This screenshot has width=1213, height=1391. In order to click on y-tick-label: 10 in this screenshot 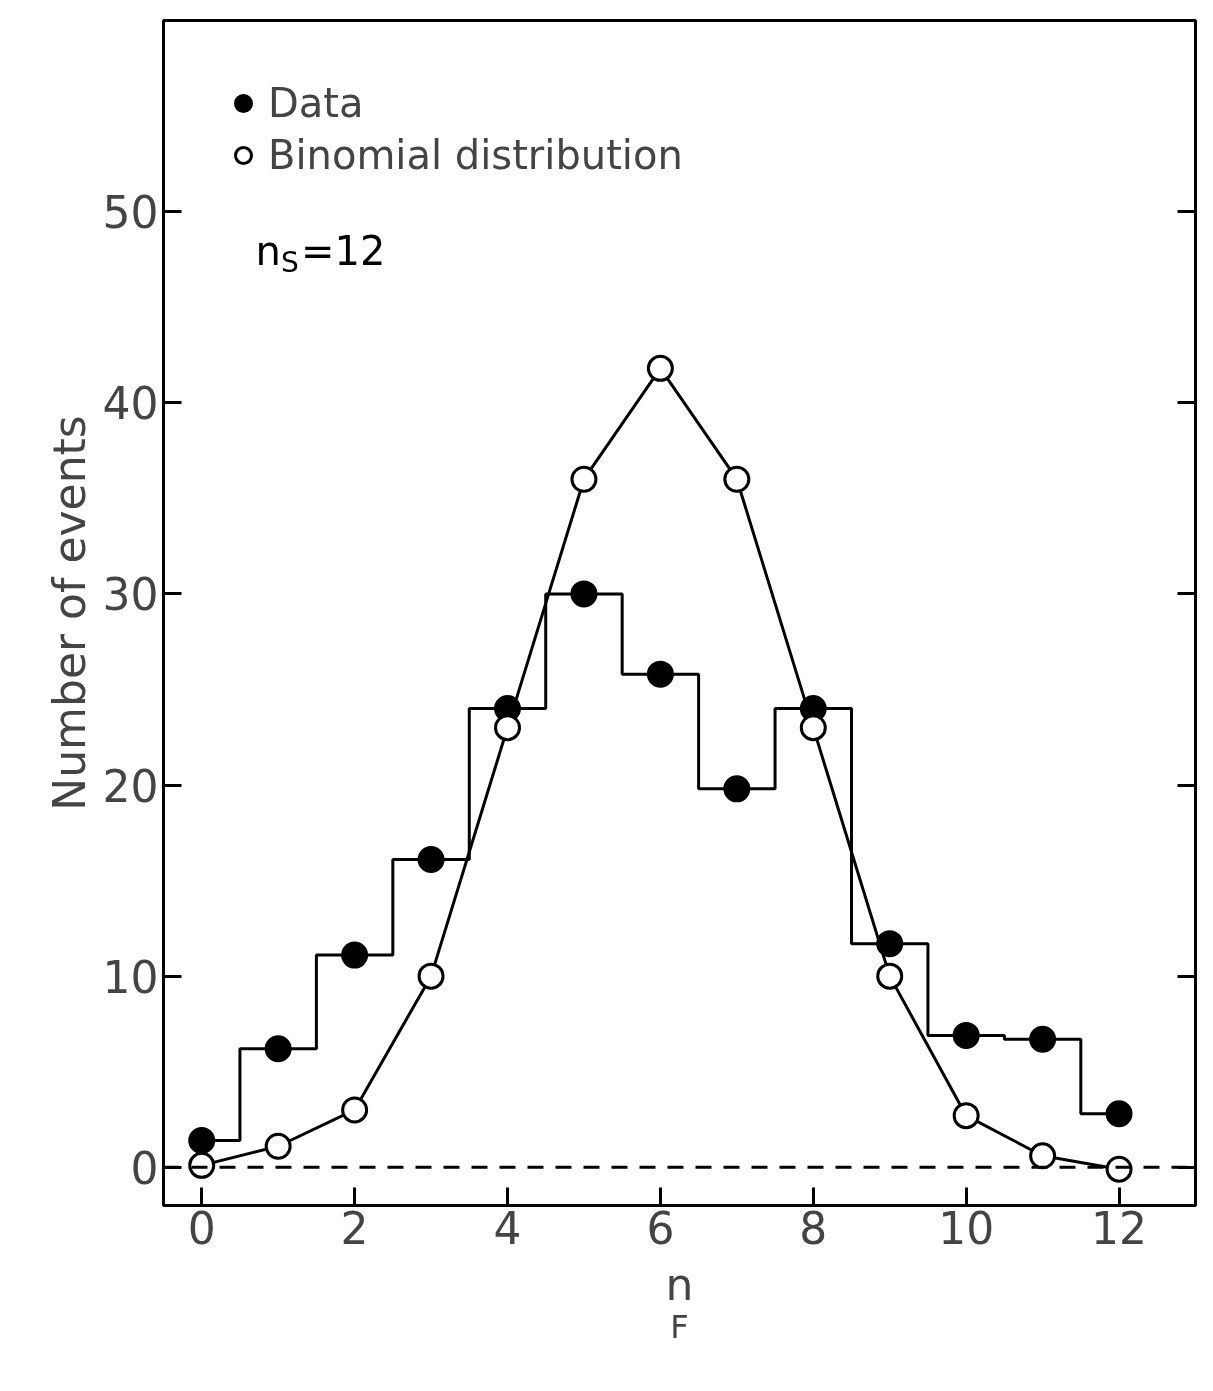, I will do `click(130, 977)`.